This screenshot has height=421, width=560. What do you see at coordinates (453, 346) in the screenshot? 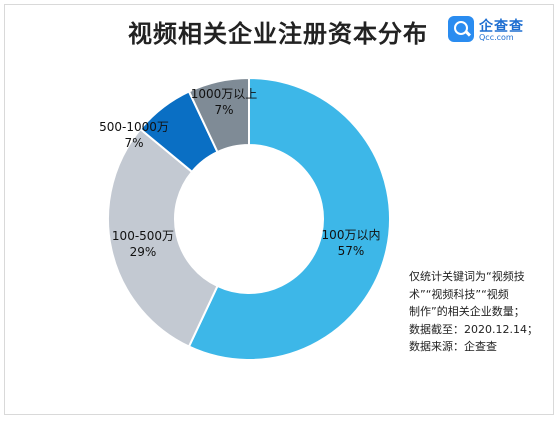
I see `footnote-line-5: 数据来源：企查查` at bounding box center [453, 346].